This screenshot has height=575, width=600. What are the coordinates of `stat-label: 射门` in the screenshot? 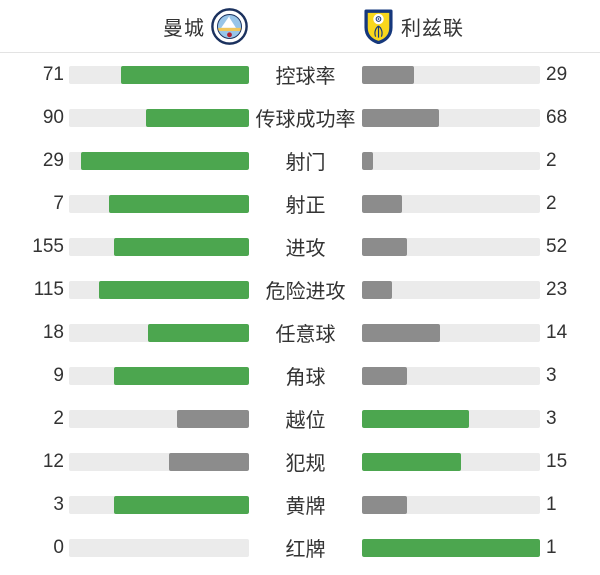 It's located at (305, 163).